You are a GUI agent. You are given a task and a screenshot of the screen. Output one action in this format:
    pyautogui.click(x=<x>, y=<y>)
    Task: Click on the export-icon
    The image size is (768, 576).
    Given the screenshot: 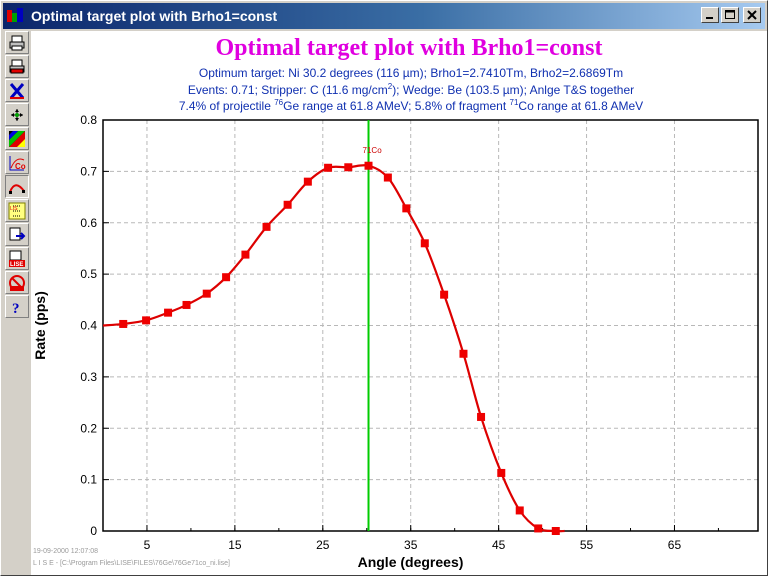 What is the action you would take?
    pyautogui.click(x=17, y=233)
    